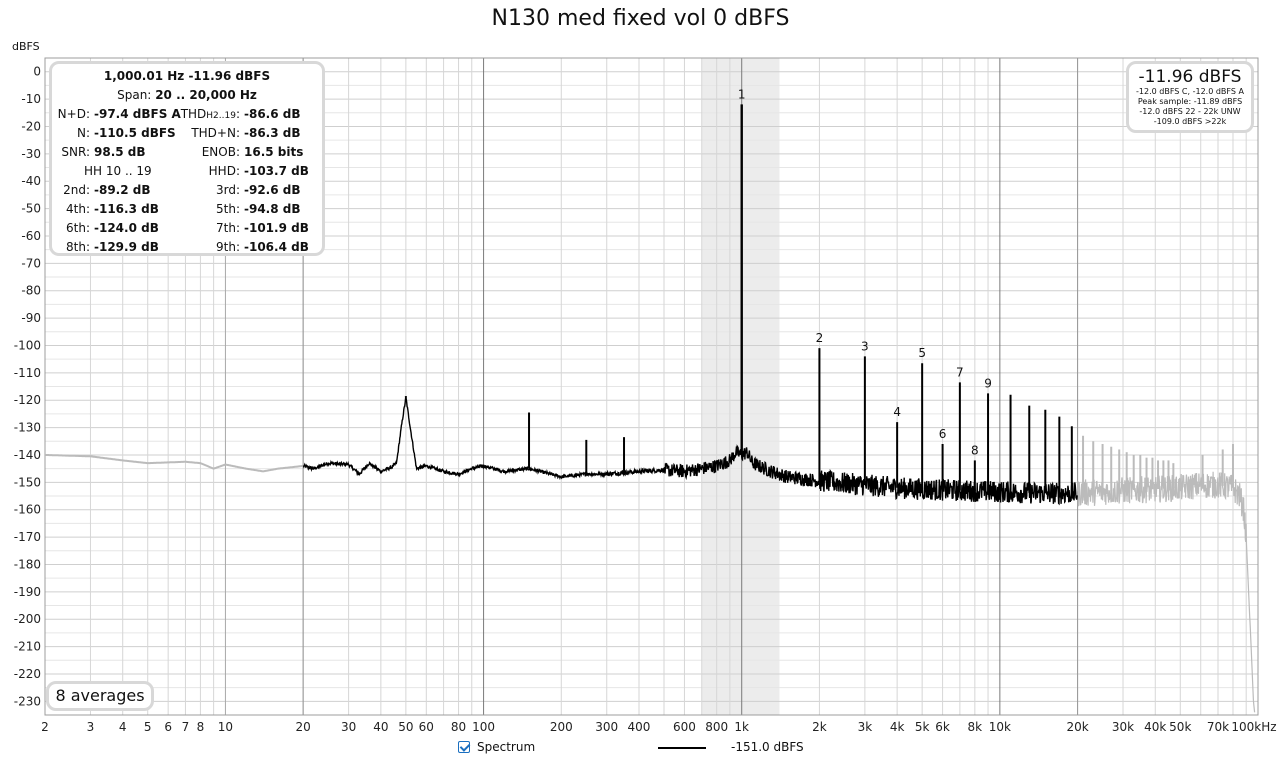 This screenshot has height=760, width=1281. What do you see at coordinates (1253, 727) in the screenshot?
I see `x-tick-label: 100kHz` at bounding box center [1253, 727].